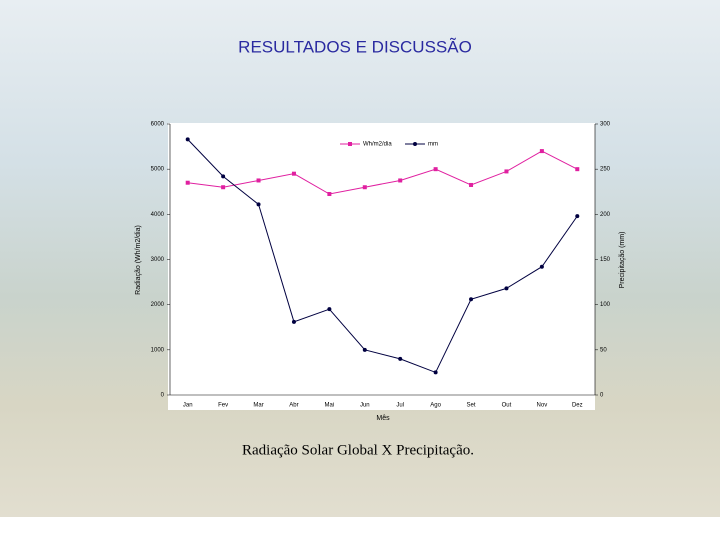  Describe the element at coordinates (365, 406) in the screenshot. I see `x-tick-label: Jun` at that location.